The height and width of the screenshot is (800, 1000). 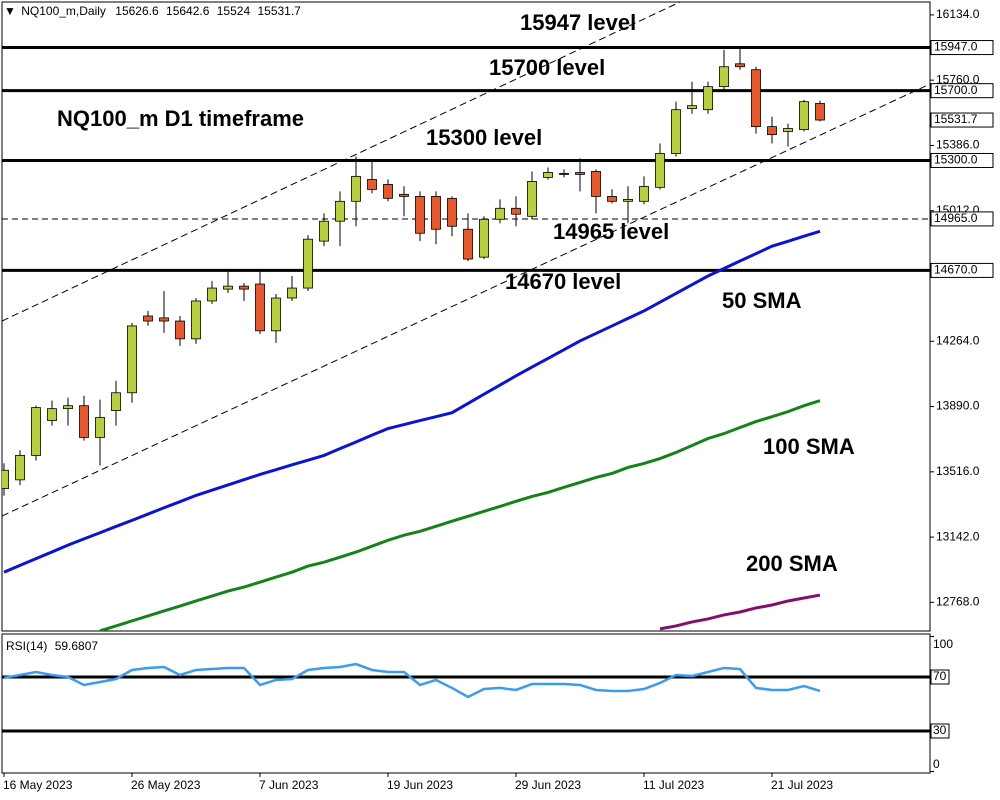 What do you see at coordinates (180, 118) in the screenshot?
I see `subtitle: NQ100_m D1 timeframe` at bounding box center [180, 118].